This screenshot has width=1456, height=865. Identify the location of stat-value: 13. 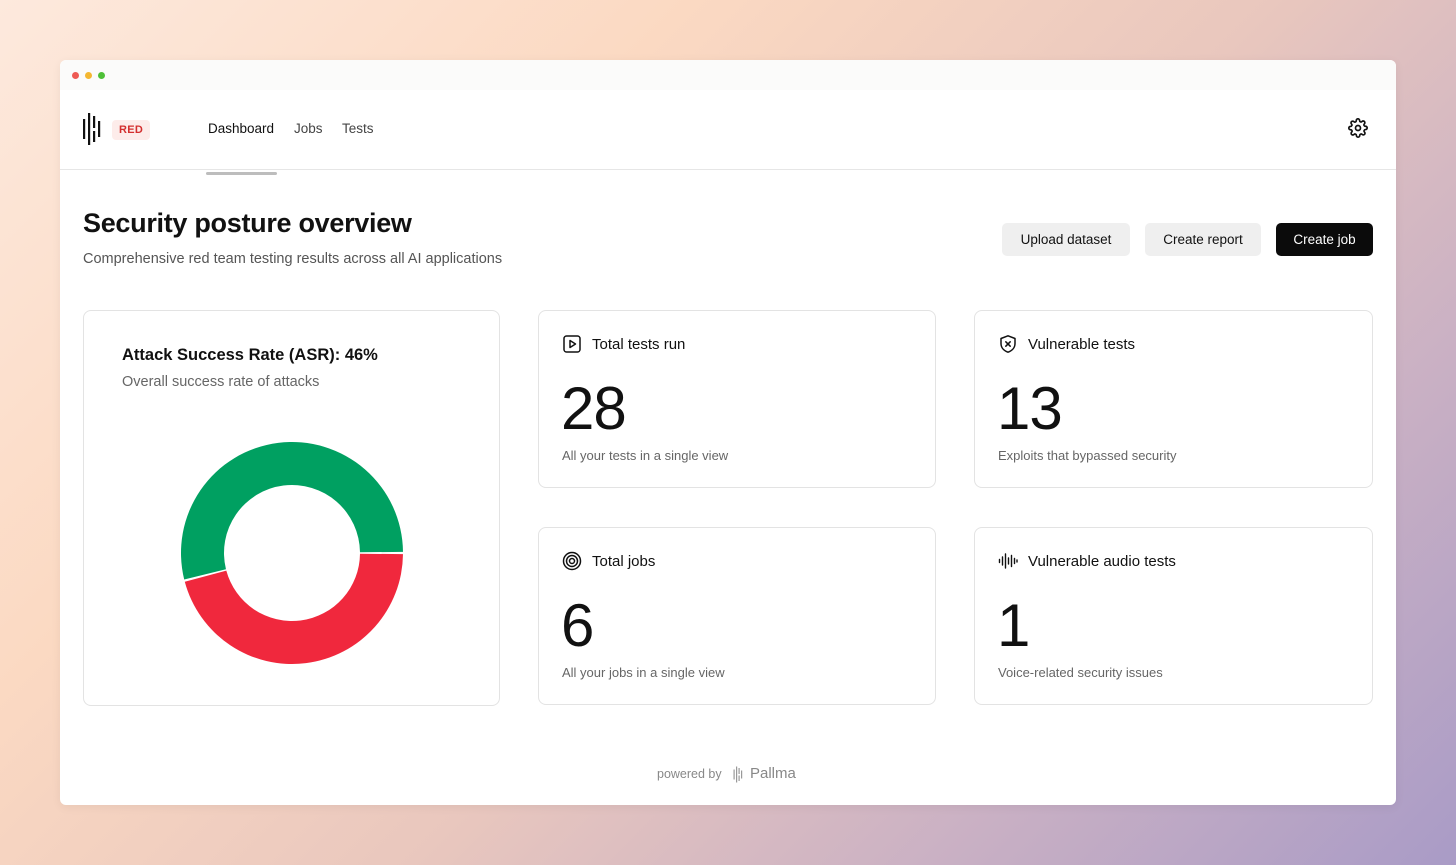
(1030, 408).